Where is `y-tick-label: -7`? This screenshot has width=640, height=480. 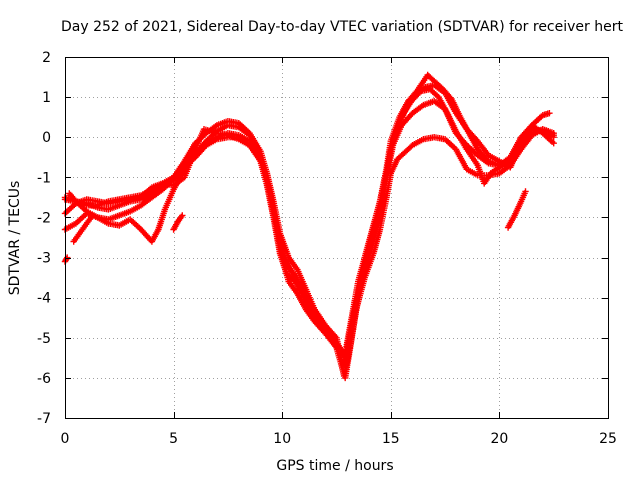 y-tick-label: -7 is located at coordinates (44, 419).